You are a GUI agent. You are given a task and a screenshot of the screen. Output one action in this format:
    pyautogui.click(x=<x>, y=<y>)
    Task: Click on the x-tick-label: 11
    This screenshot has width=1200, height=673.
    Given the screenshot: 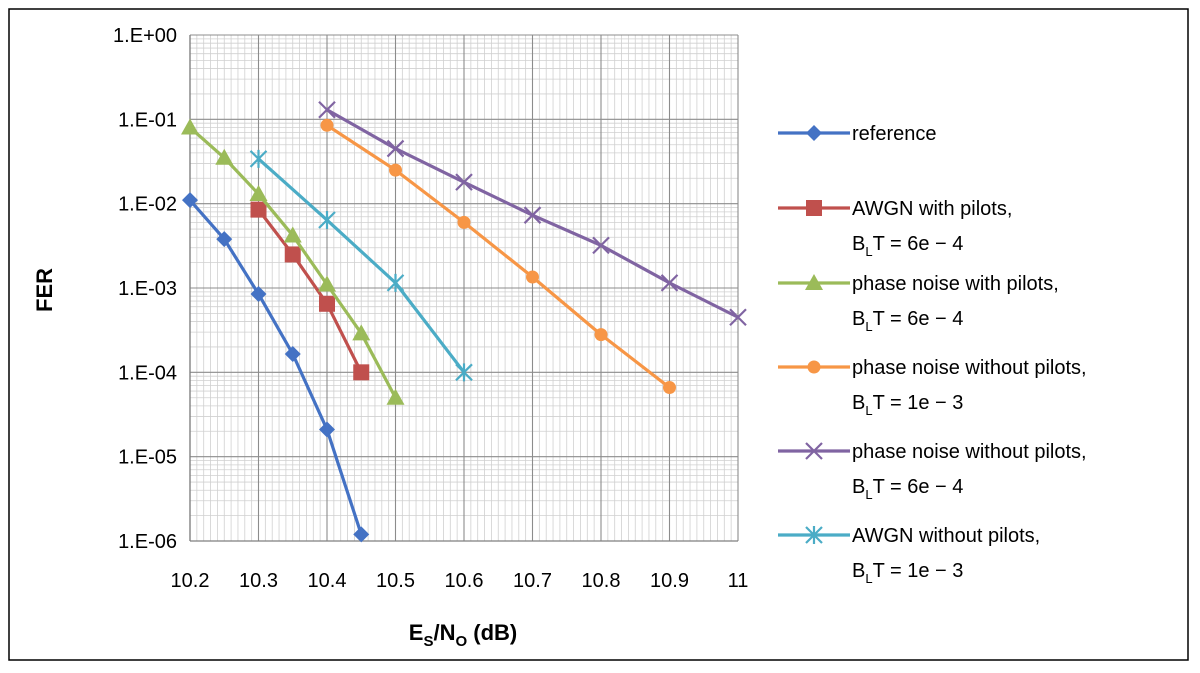 What is the action you would take?
    pyautogui.click(x=738, y=581)
    